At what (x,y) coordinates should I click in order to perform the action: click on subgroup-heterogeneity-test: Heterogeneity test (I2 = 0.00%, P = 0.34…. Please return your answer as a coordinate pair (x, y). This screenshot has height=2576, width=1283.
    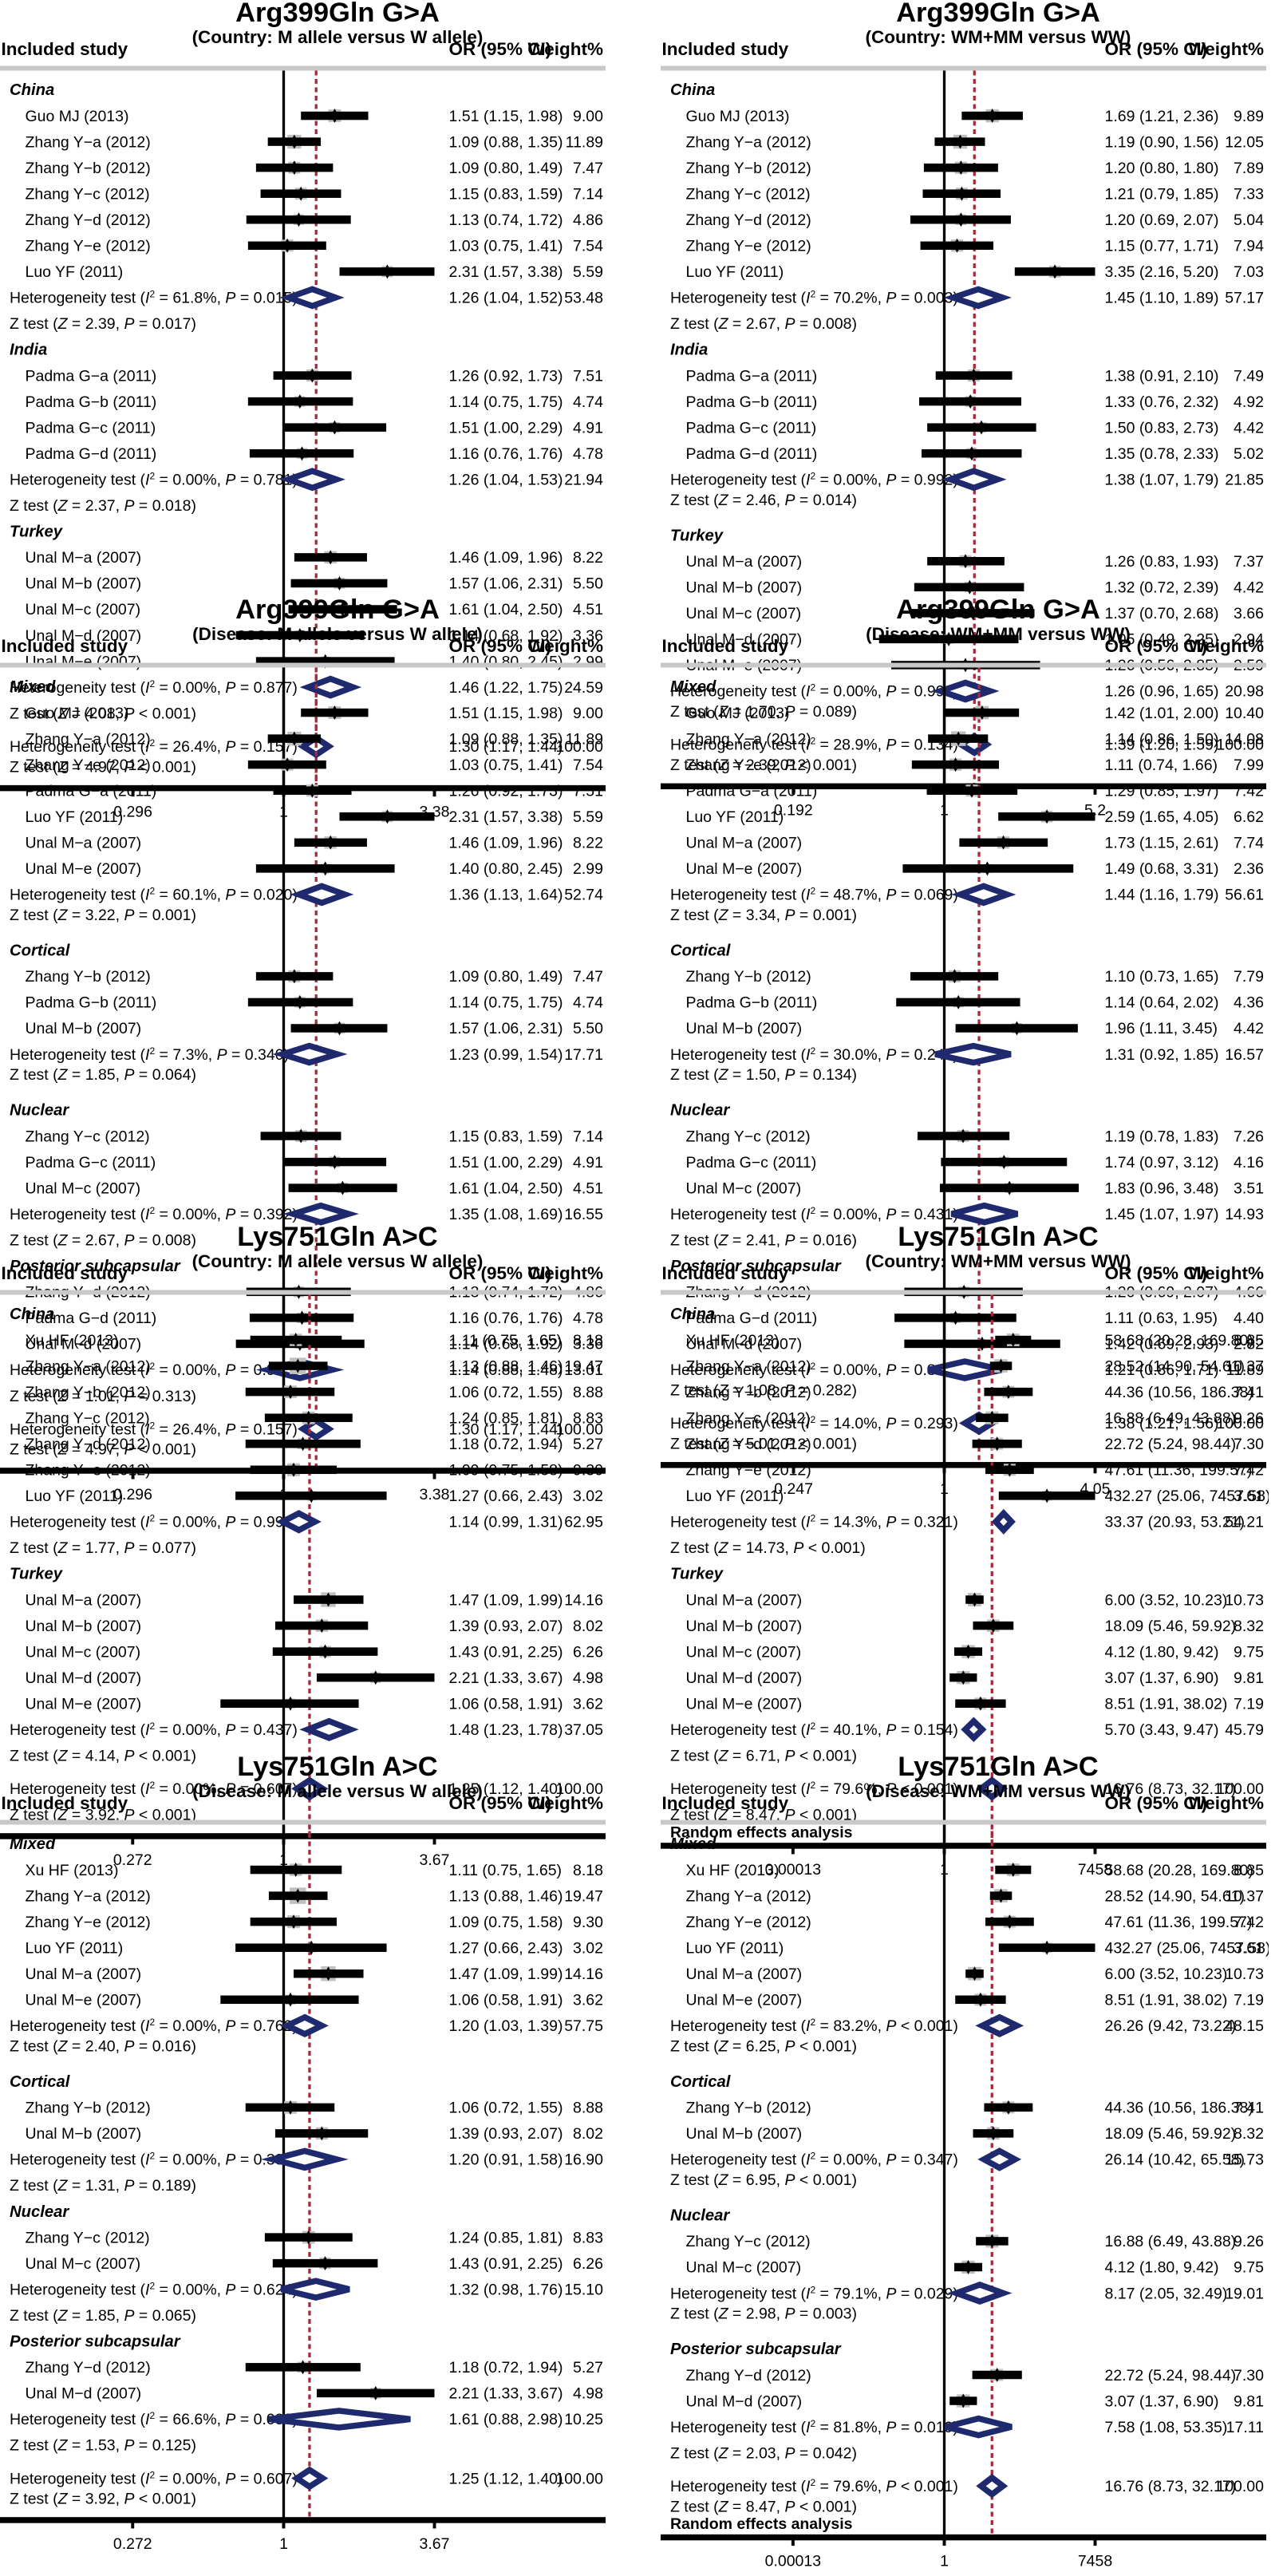
    Looking at the image, I should click on (814, 2160).